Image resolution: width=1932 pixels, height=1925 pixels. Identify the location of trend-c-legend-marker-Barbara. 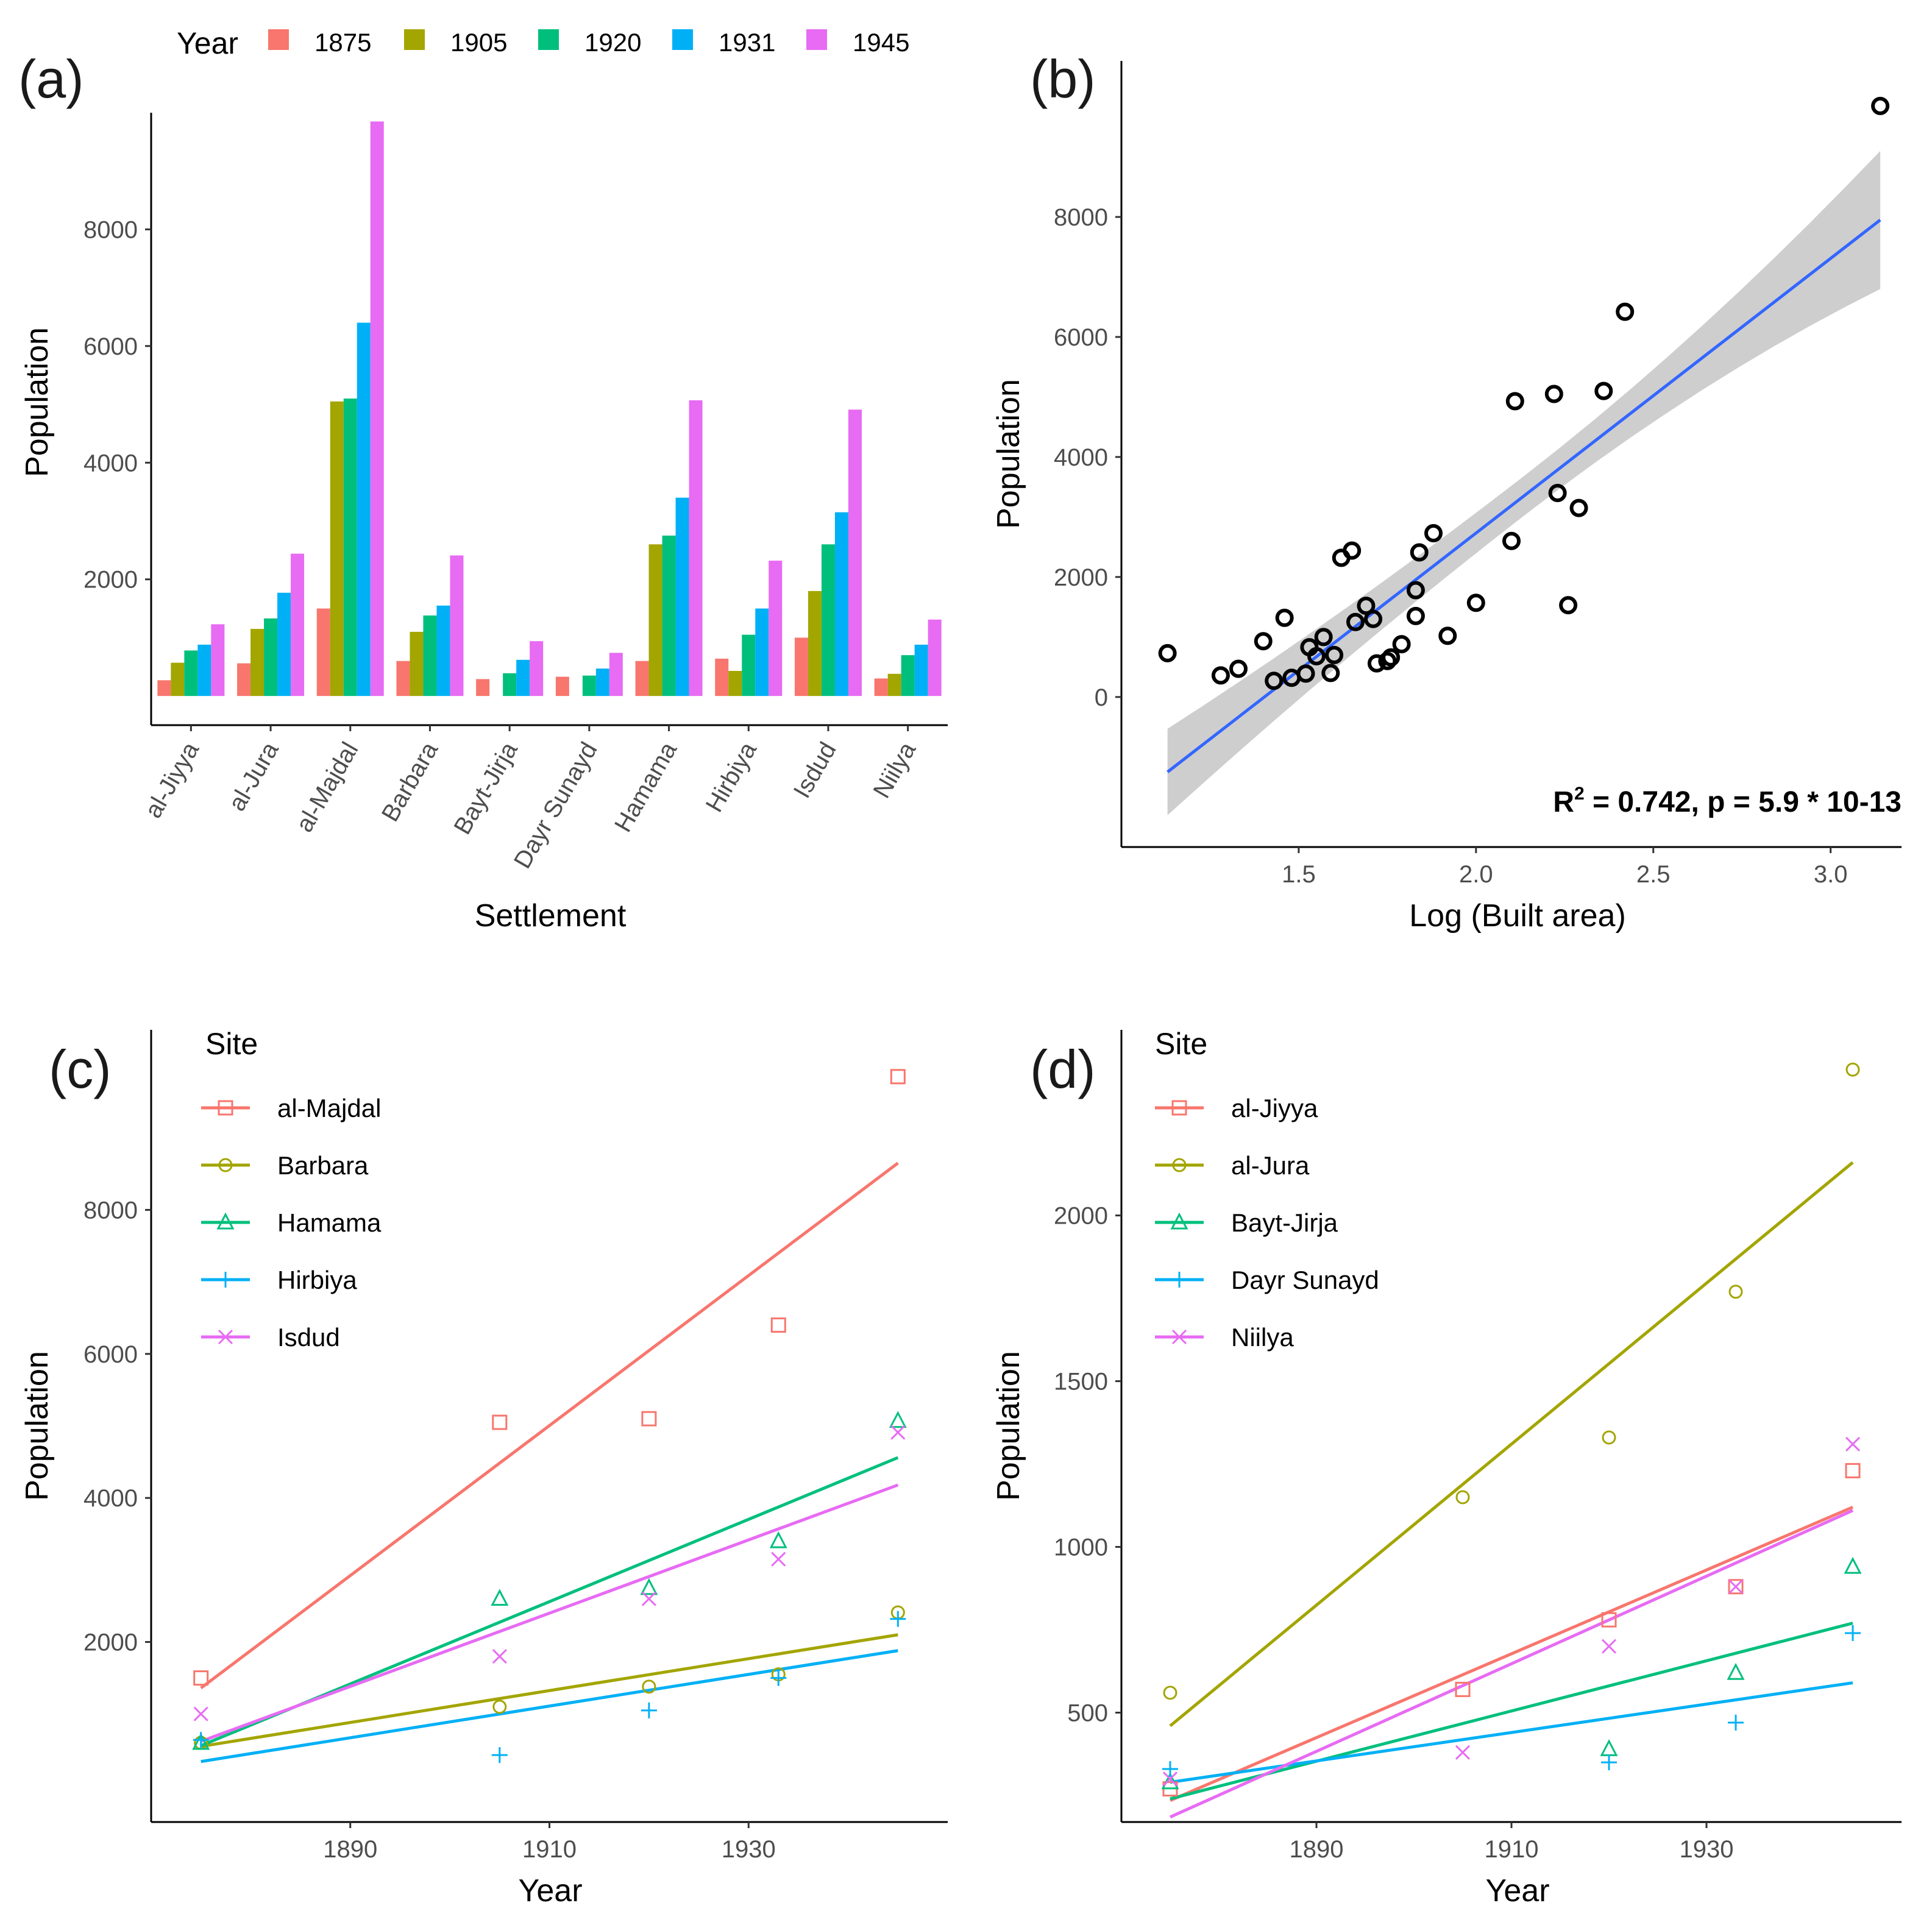
(225, 1165).